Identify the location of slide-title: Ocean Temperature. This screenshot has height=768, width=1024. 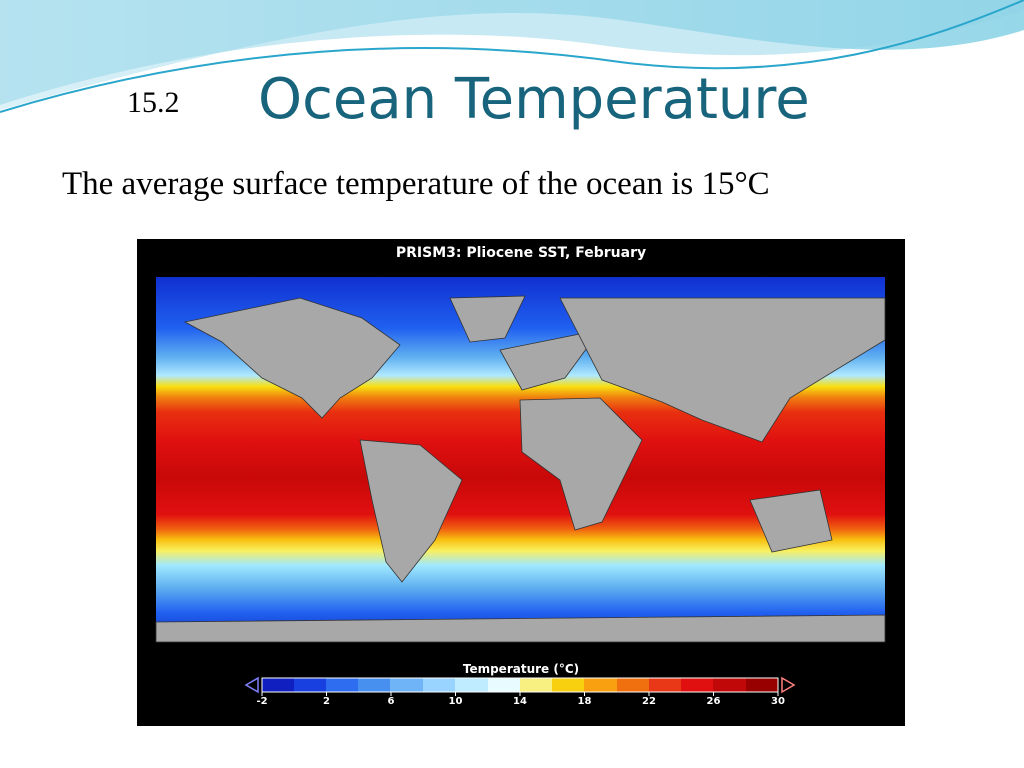
(534, 99).